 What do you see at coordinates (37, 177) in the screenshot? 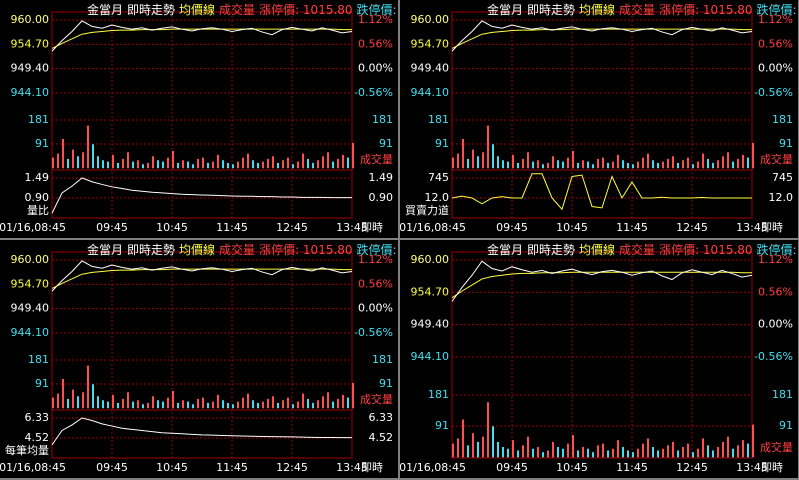
I see `indicator-tick-label: 1.49` at bounding box center [37, 177].